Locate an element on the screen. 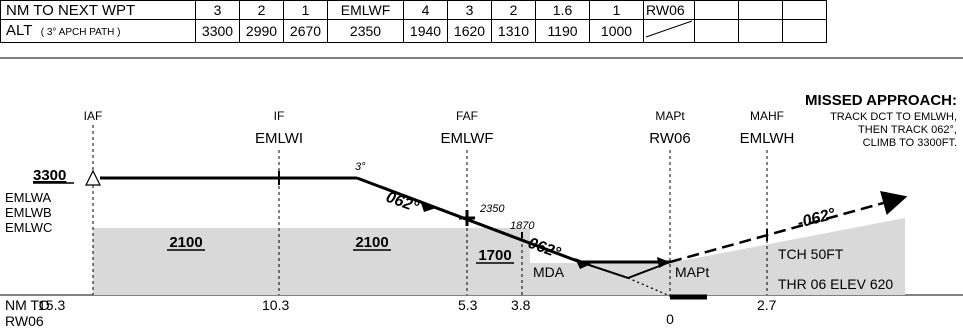  msa-sector-1: 2100 is located at coordinates (185, 242).